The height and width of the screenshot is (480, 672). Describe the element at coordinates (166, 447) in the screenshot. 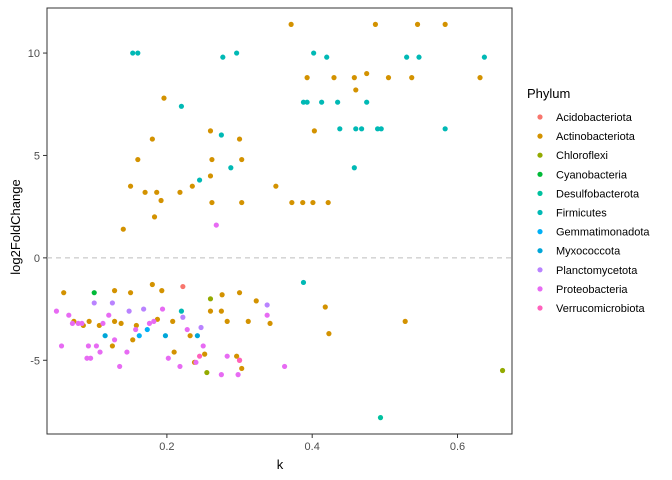

I see `x-tick-label: 0.2` at that location.